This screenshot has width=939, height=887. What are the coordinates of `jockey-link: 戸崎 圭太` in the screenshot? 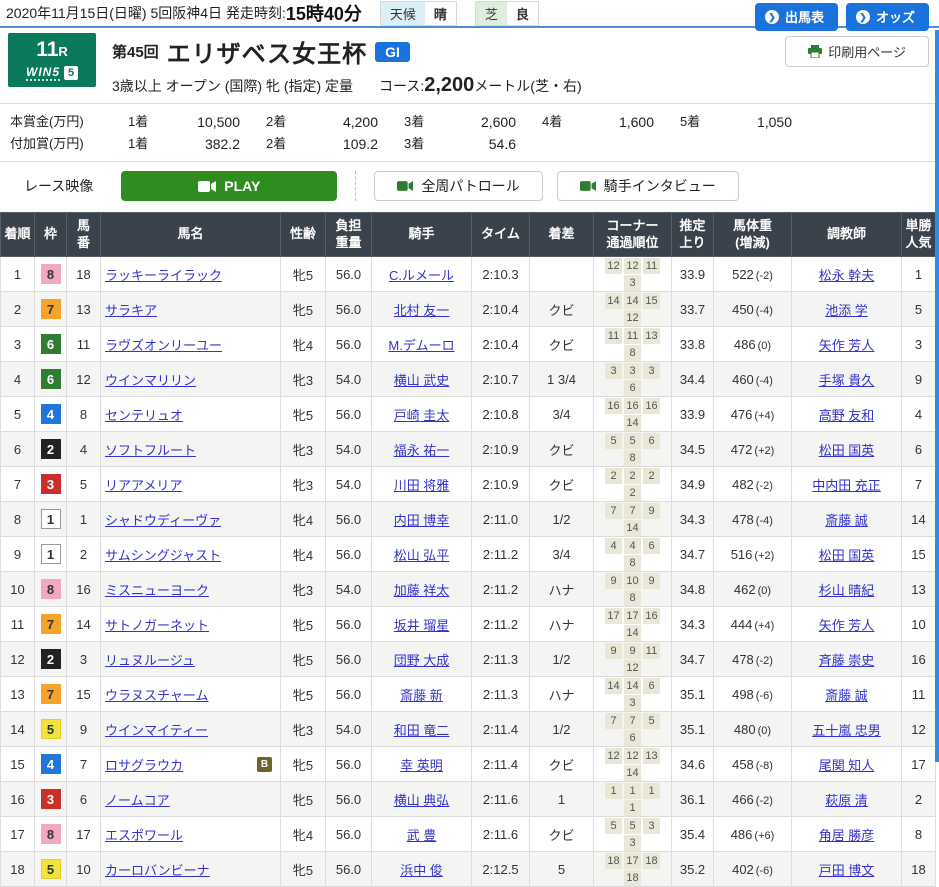 It's located at (421, 415).